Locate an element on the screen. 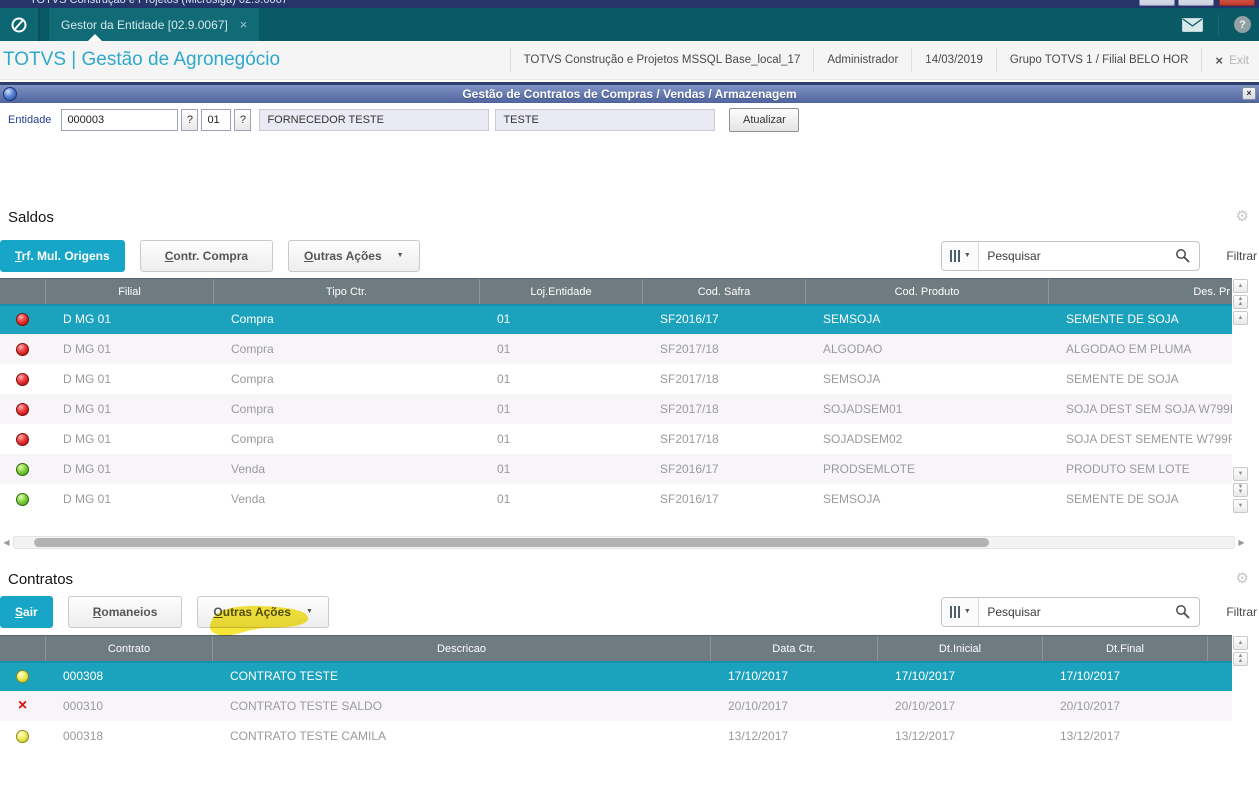 This screenshot has height=803, width=1259. tab-gestor-da-entidade: Gestor da Entidade [02.9.0067] × is located at coordinates (154, 24).